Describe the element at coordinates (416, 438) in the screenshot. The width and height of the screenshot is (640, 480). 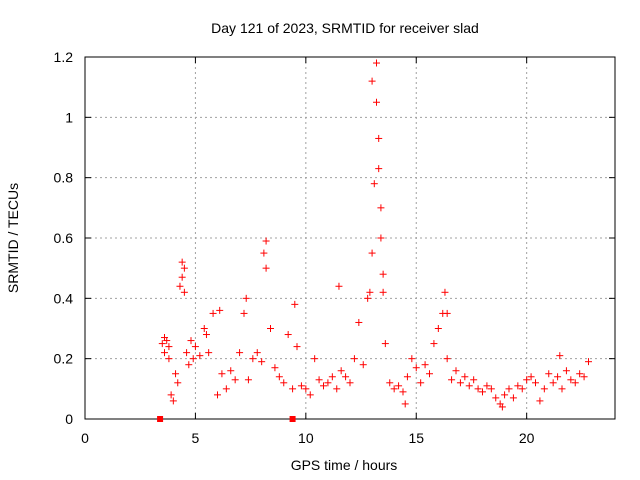
I see `x-tick-label: 15` at that location.